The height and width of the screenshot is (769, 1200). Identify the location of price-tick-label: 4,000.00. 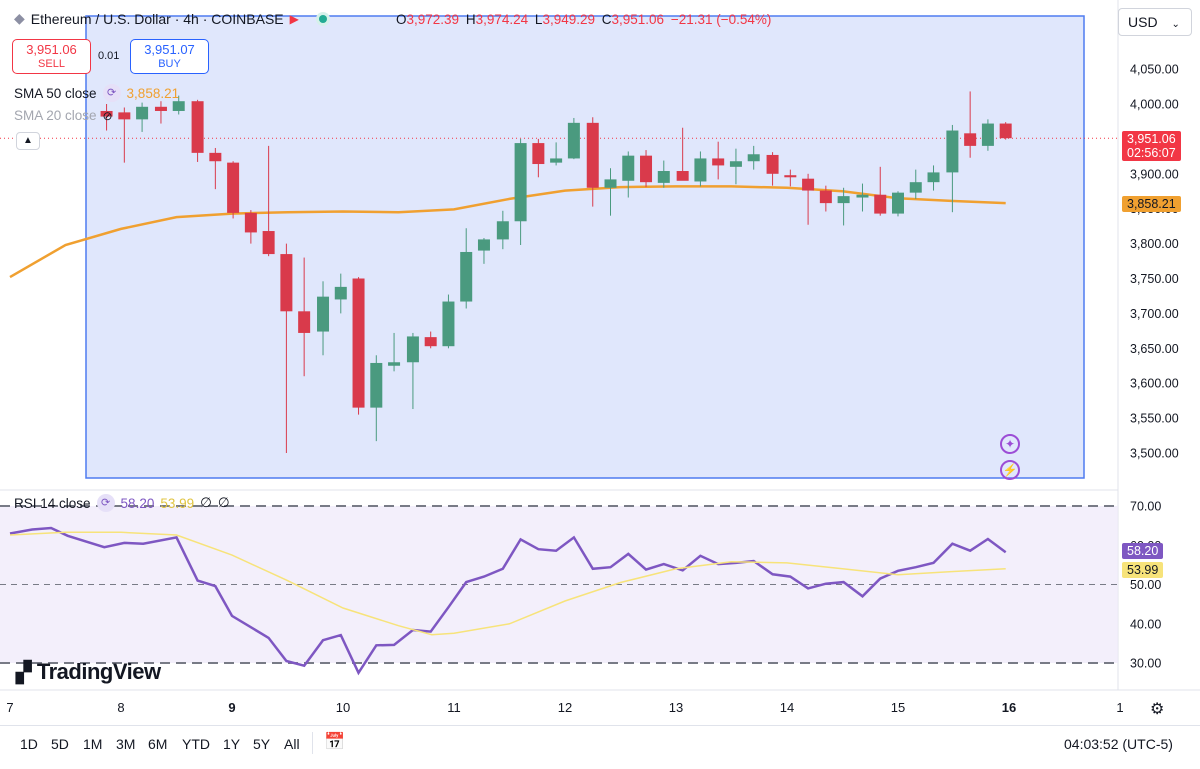
(1154, 105).